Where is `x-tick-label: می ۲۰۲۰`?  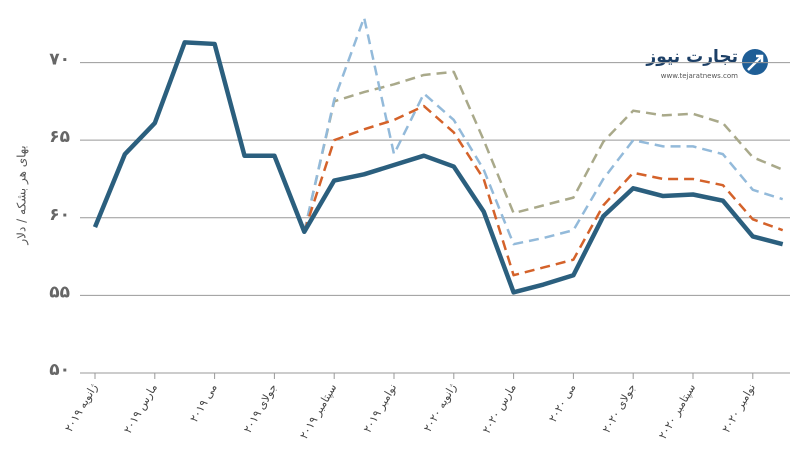 x-tick-label: می ۲۰۲۰ is located at coordinates (562, 402).